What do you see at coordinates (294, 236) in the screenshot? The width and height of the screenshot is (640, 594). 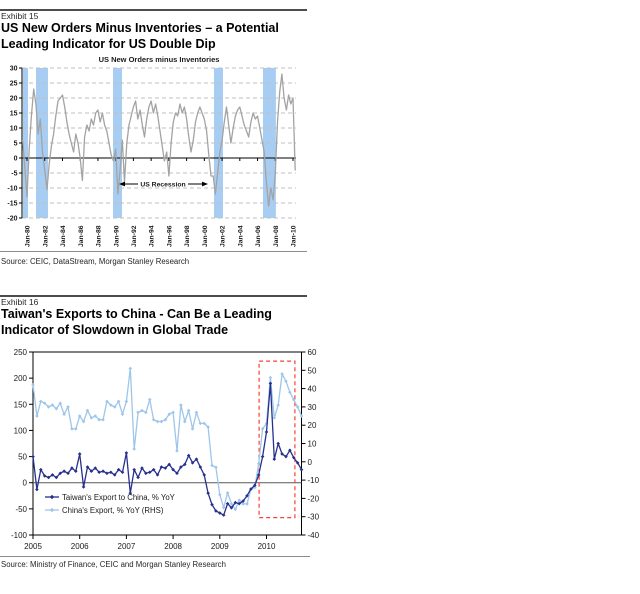 I see `svg-text: Jan-10` at bounding box center [294, 236].